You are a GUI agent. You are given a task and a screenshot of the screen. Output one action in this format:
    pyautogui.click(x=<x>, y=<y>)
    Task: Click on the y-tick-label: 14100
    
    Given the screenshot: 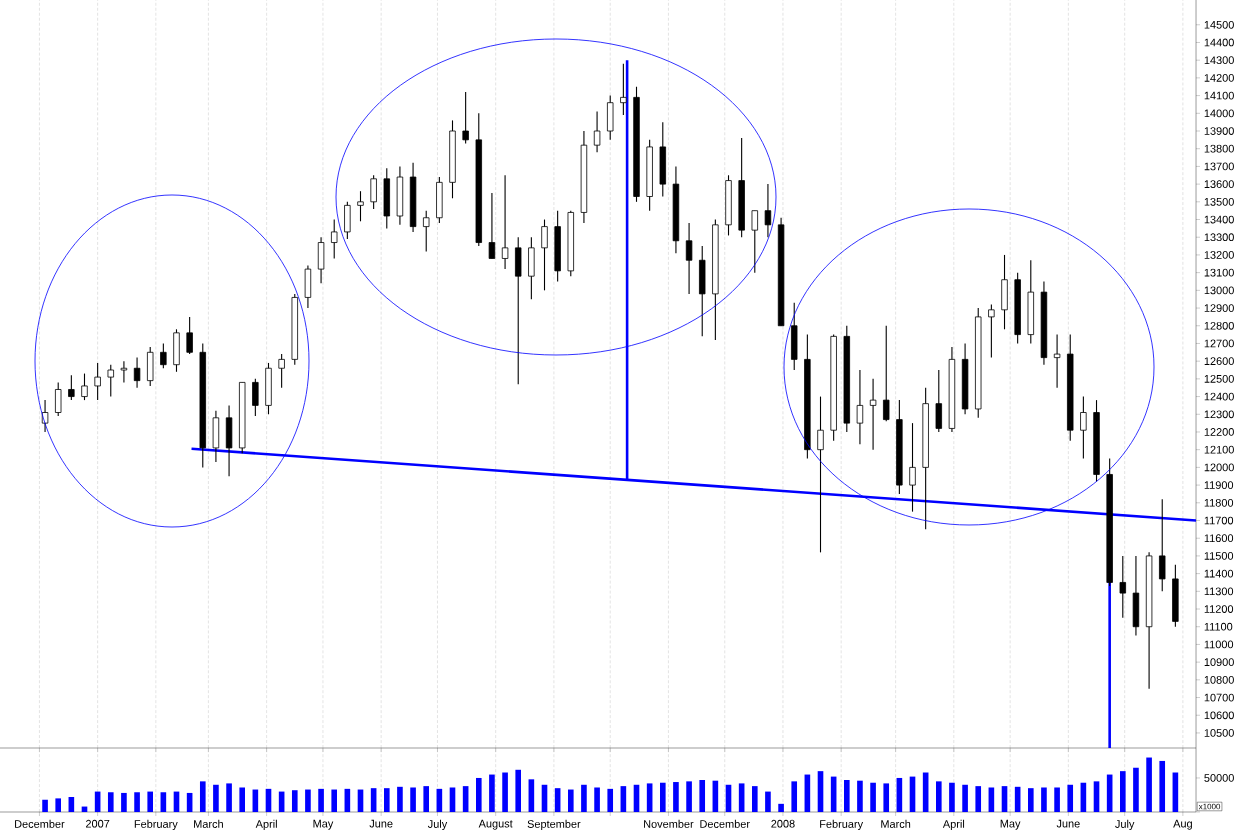 What is the action you would take?
    pyautogui.click(x=1219, y=95)
    